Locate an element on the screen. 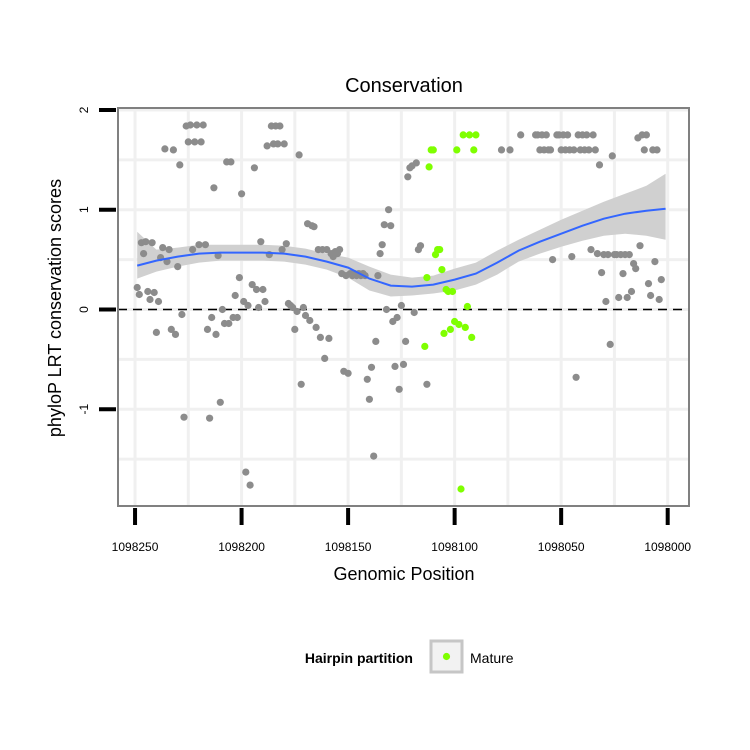  legend: Hairpin partition Mature is located at coordinates (409, 656).